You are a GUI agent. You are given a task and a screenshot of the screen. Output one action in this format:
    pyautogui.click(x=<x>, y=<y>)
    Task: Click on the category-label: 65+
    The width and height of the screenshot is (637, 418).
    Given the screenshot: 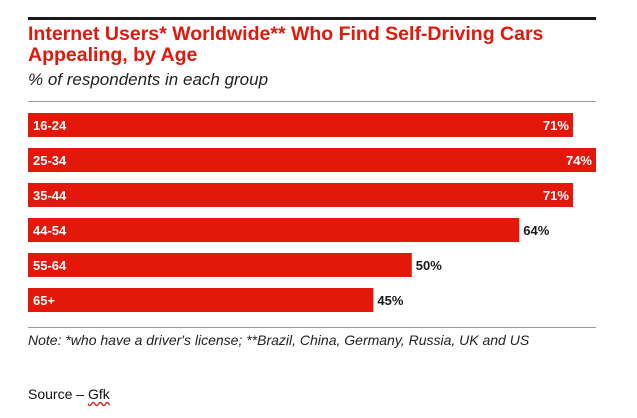 What is the action you would take?
    pyautogui.click(x=44, y=300)
    